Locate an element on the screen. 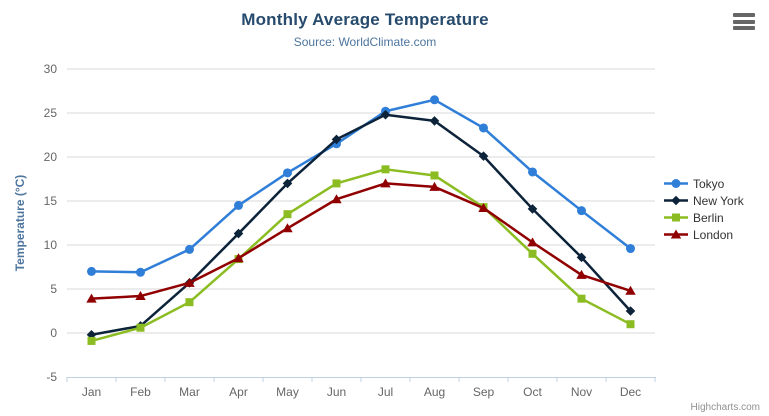 The height and width of the screenshot is (416, 769). legend-label: Tokyo is located at coordinates (709, 183).